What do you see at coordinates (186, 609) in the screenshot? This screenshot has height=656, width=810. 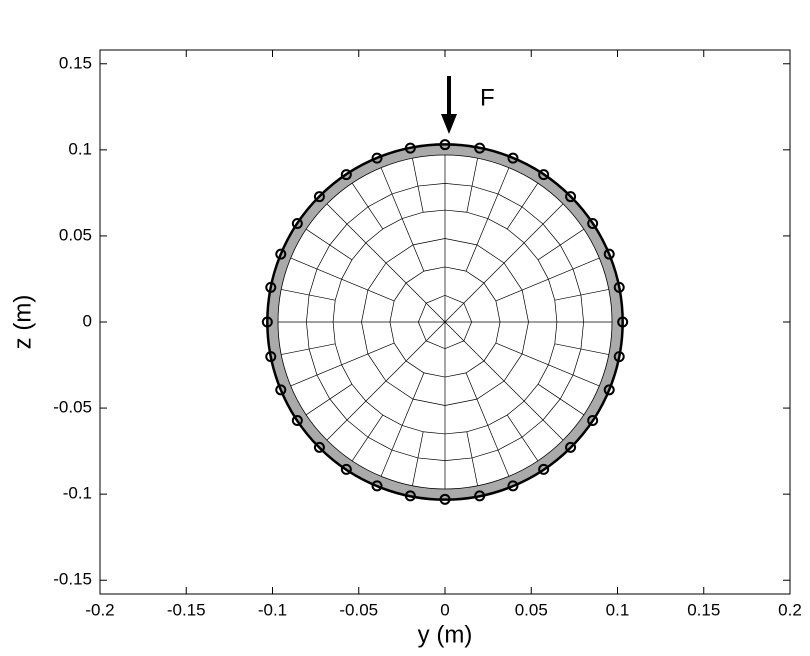 I see `x-tick-label: -0.15` at bounding box center [186, 609].